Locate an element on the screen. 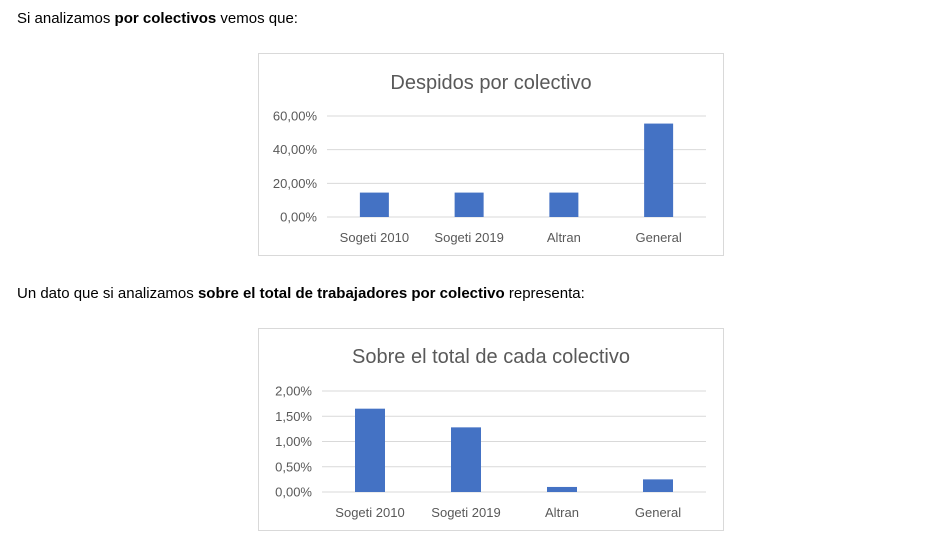  intro-paragraph: Si analizamos por colectivos vemos que: is located at coordinates (157, 19).